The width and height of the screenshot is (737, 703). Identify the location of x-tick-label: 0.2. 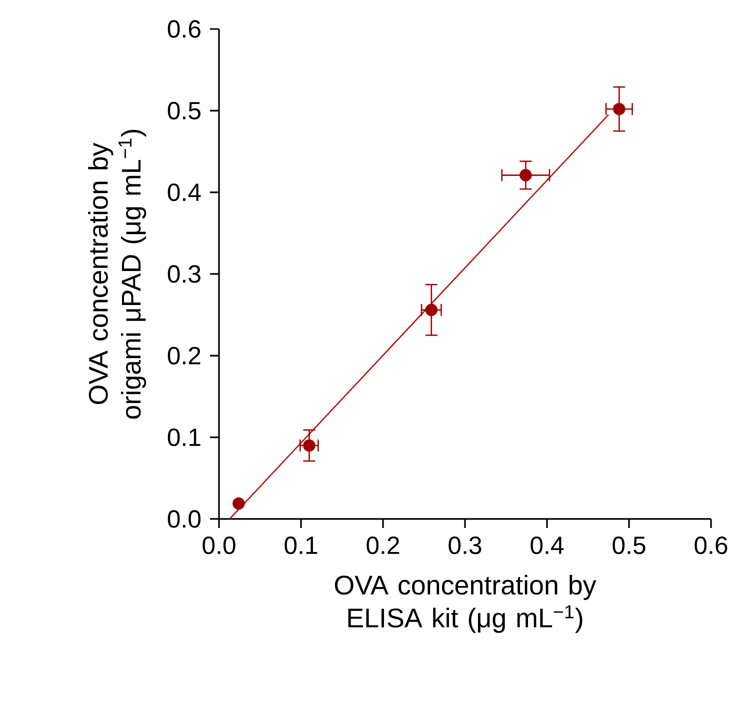
(383, 545).